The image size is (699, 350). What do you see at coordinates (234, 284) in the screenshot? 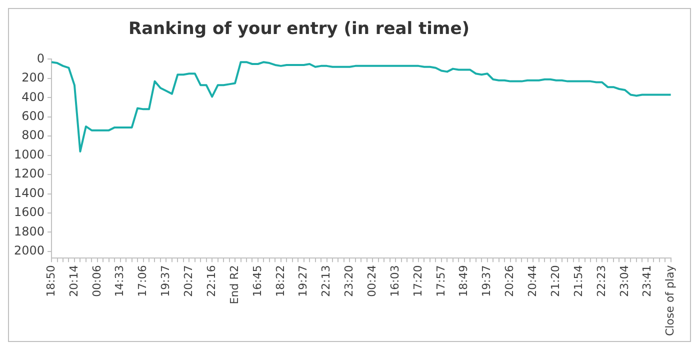
I see `x-tick-label: End R2` at bounding box center [234, 284].